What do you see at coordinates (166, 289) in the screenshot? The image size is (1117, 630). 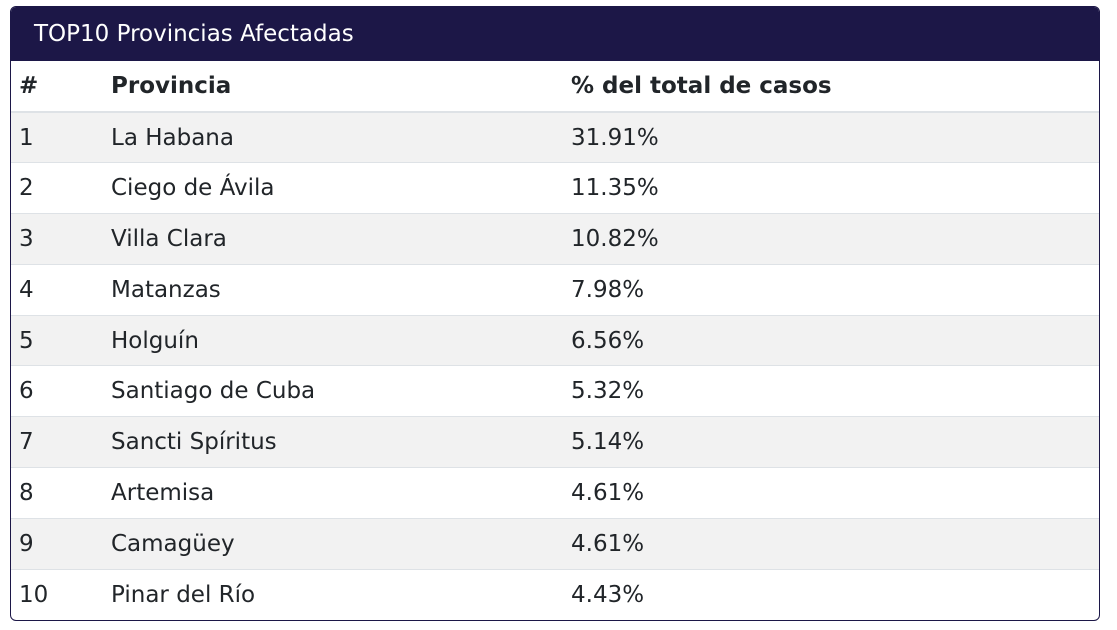 I see `row-provincia: Matanzas` at bounding box center [166, 289].